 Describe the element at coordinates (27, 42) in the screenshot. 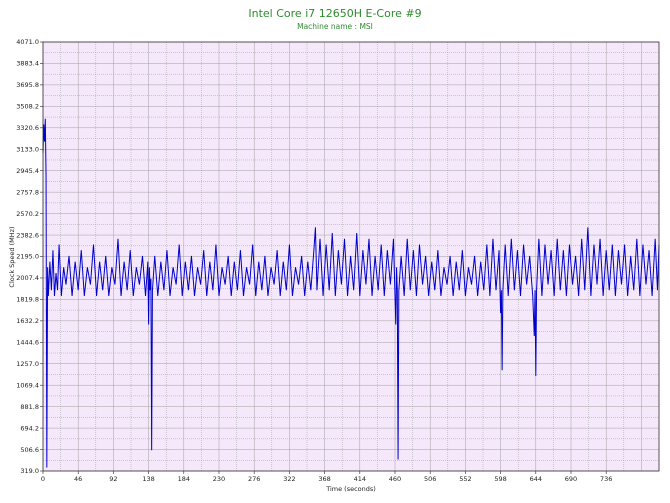

I see `y-tick-label: 4071.0` at that location.